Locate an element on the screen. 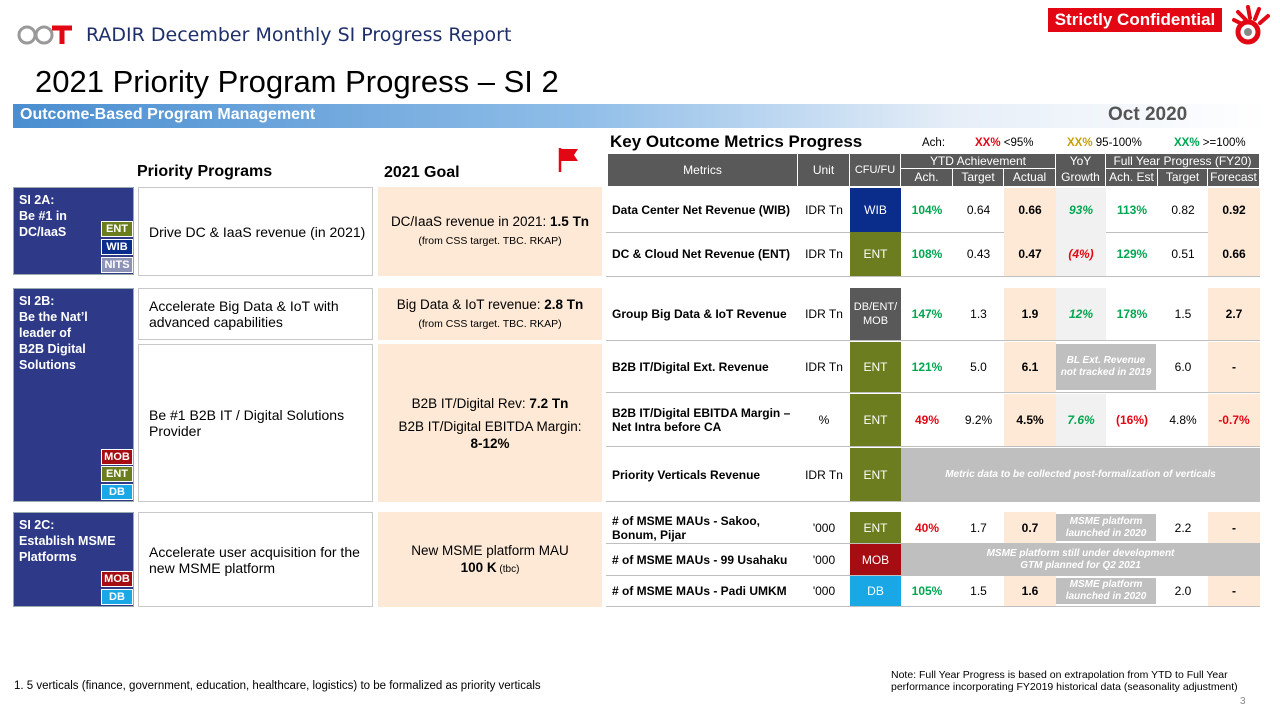 Image resolution: width=1280 pixels, height=720 pixels. goal-note: (from CSS target. TBC. RKAP) is located at coordinates (490, 323).